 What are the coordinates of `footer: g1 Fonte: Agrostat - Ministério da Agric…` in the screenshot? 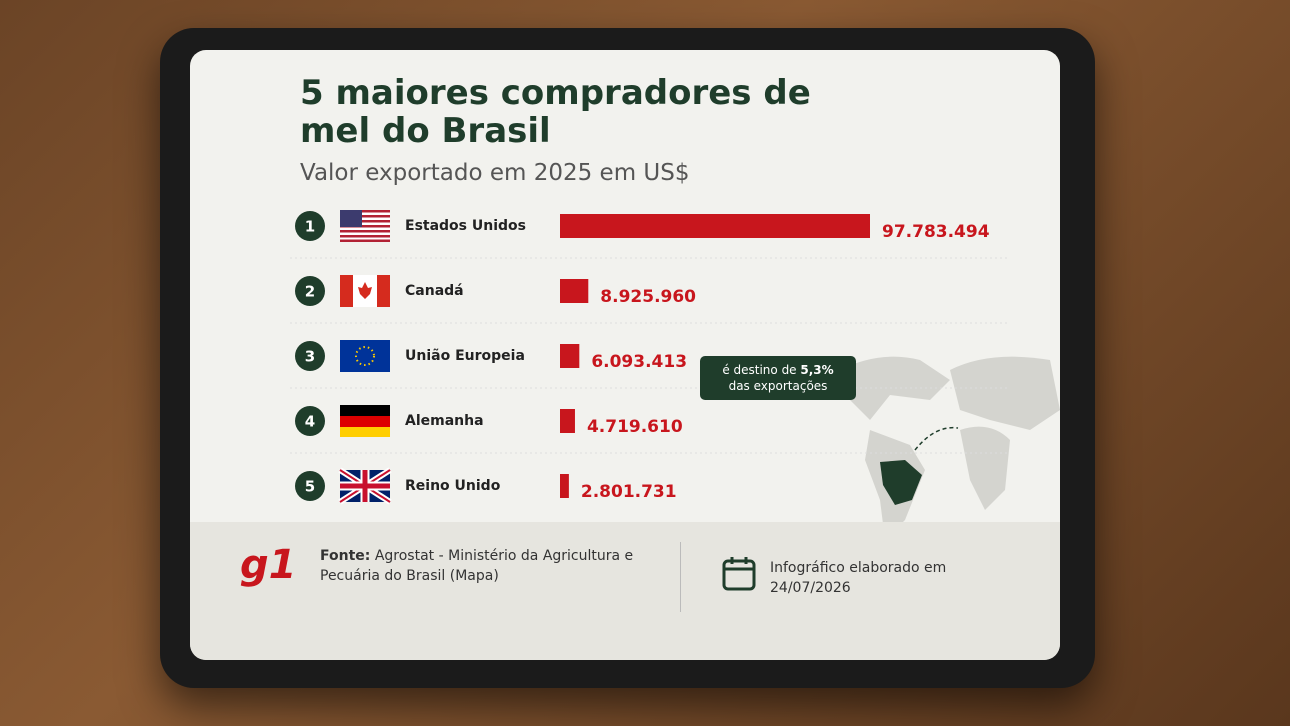 It's located at (625, 591).